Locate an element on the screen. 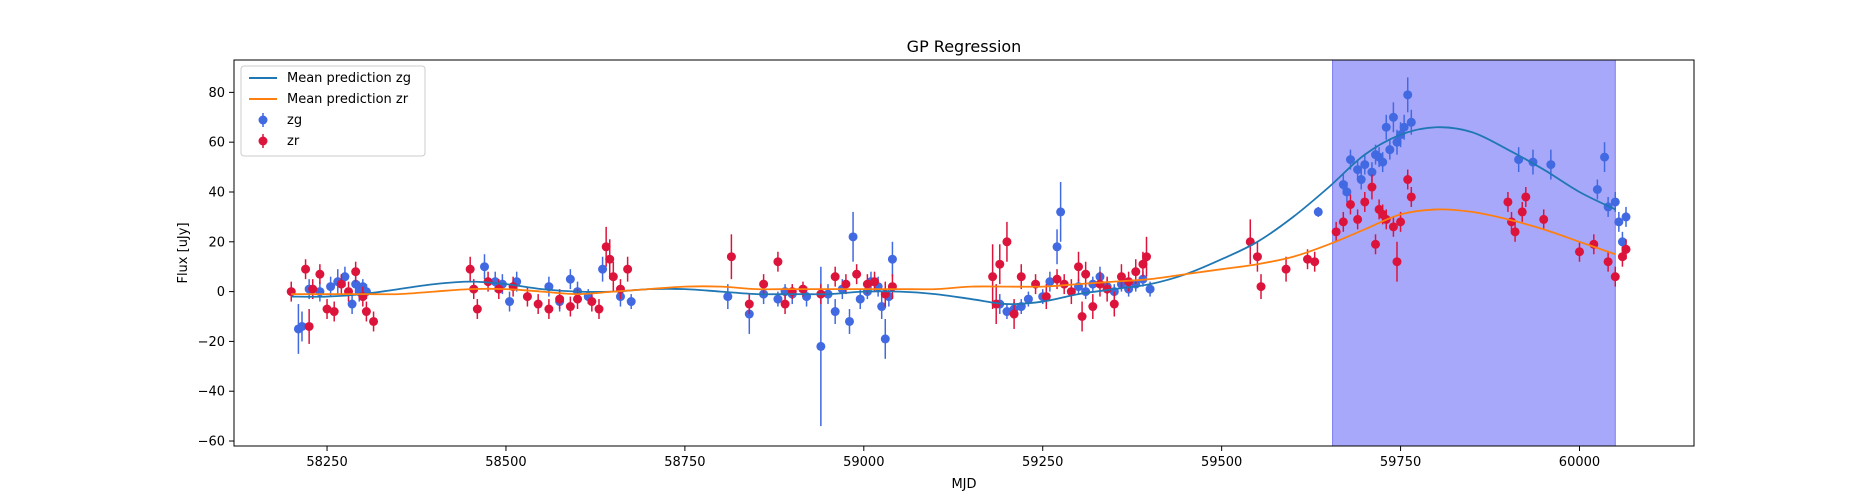 Image resolution: width=1875 pixels, height=500 pixels. y-tick-label: 20 is located at coordinates (216, 242).